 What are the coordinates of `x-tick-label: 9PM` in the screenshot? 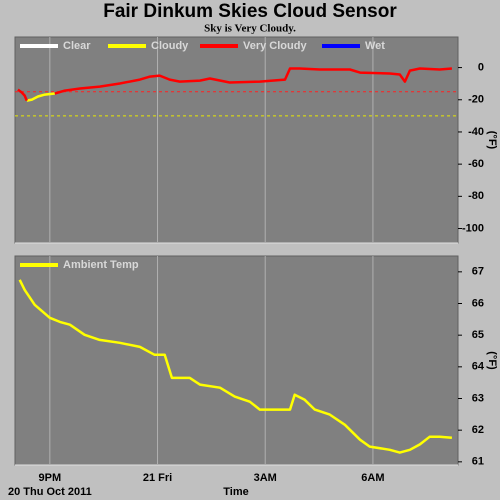 It's located at (50, 478).